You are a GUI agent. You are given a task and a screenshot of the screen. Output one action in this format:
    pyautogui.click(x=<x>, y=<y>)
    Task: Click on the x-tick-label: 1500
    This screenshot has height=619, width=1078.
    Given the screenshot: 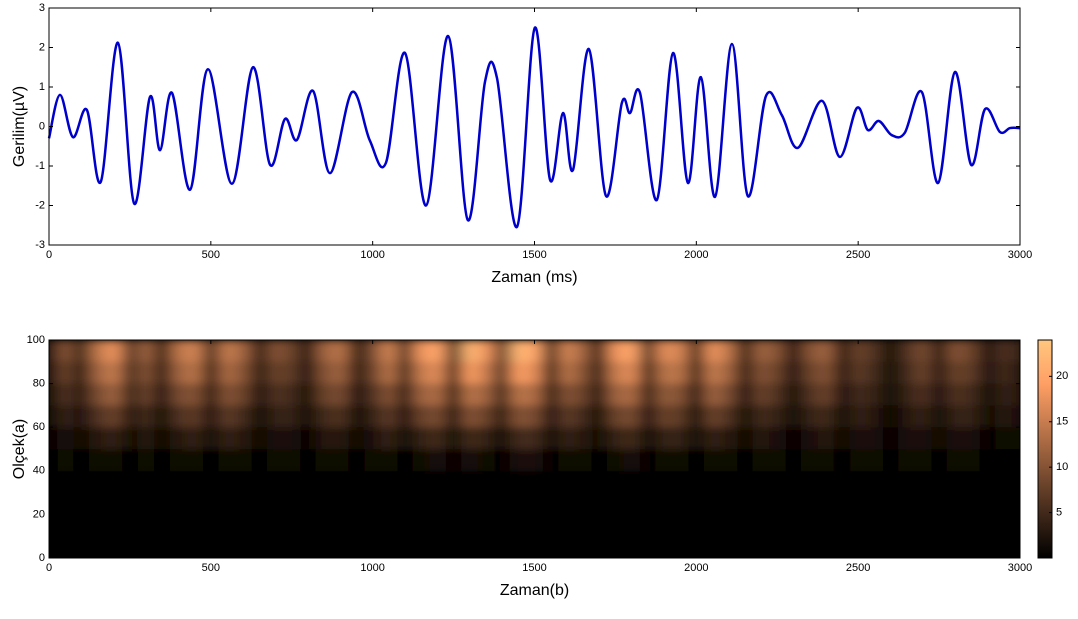 What is the action you would take?
    pyautogui.click(x=534, y=568)
    